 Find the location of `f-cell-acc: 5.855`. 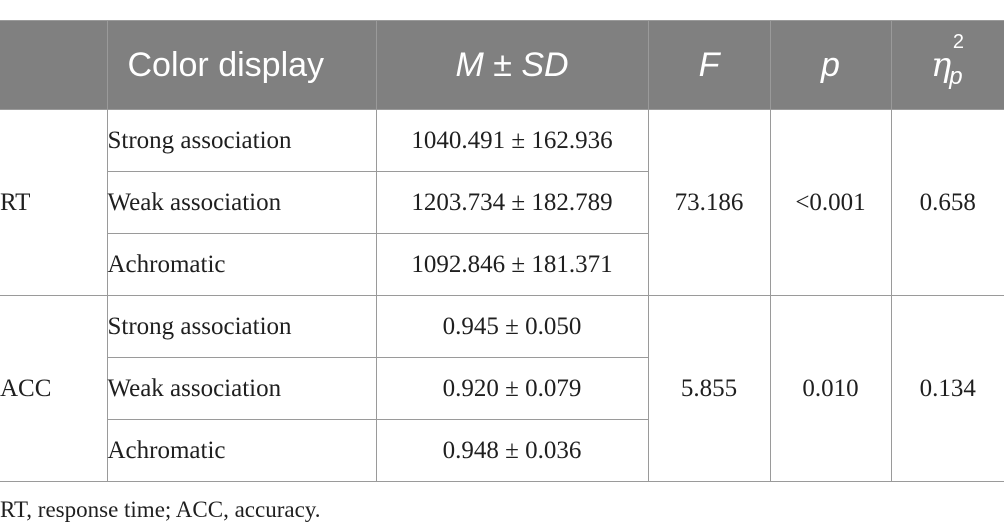

f-cell-acc: 5.855 is located at coordinates (709, 388).